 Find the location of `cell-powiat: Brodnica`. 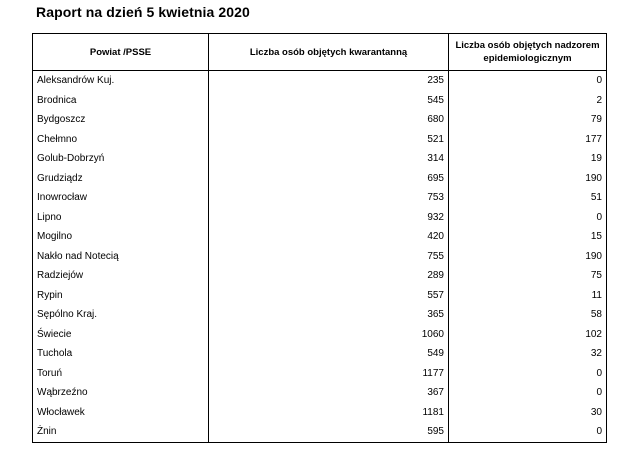

cell-powiat: Brodnica is located at coordinates (120, 100).